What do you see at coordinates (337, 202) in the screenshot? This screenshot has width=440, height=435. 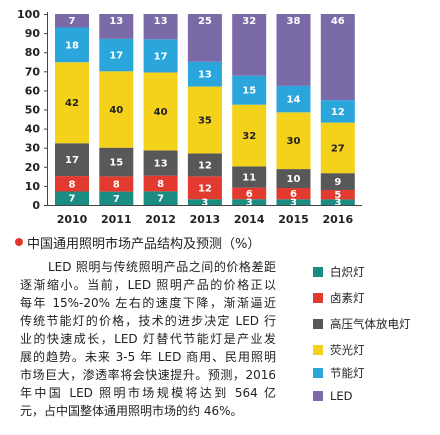 I see `bar-incandescent-2016` at bounding box center [337, 202].